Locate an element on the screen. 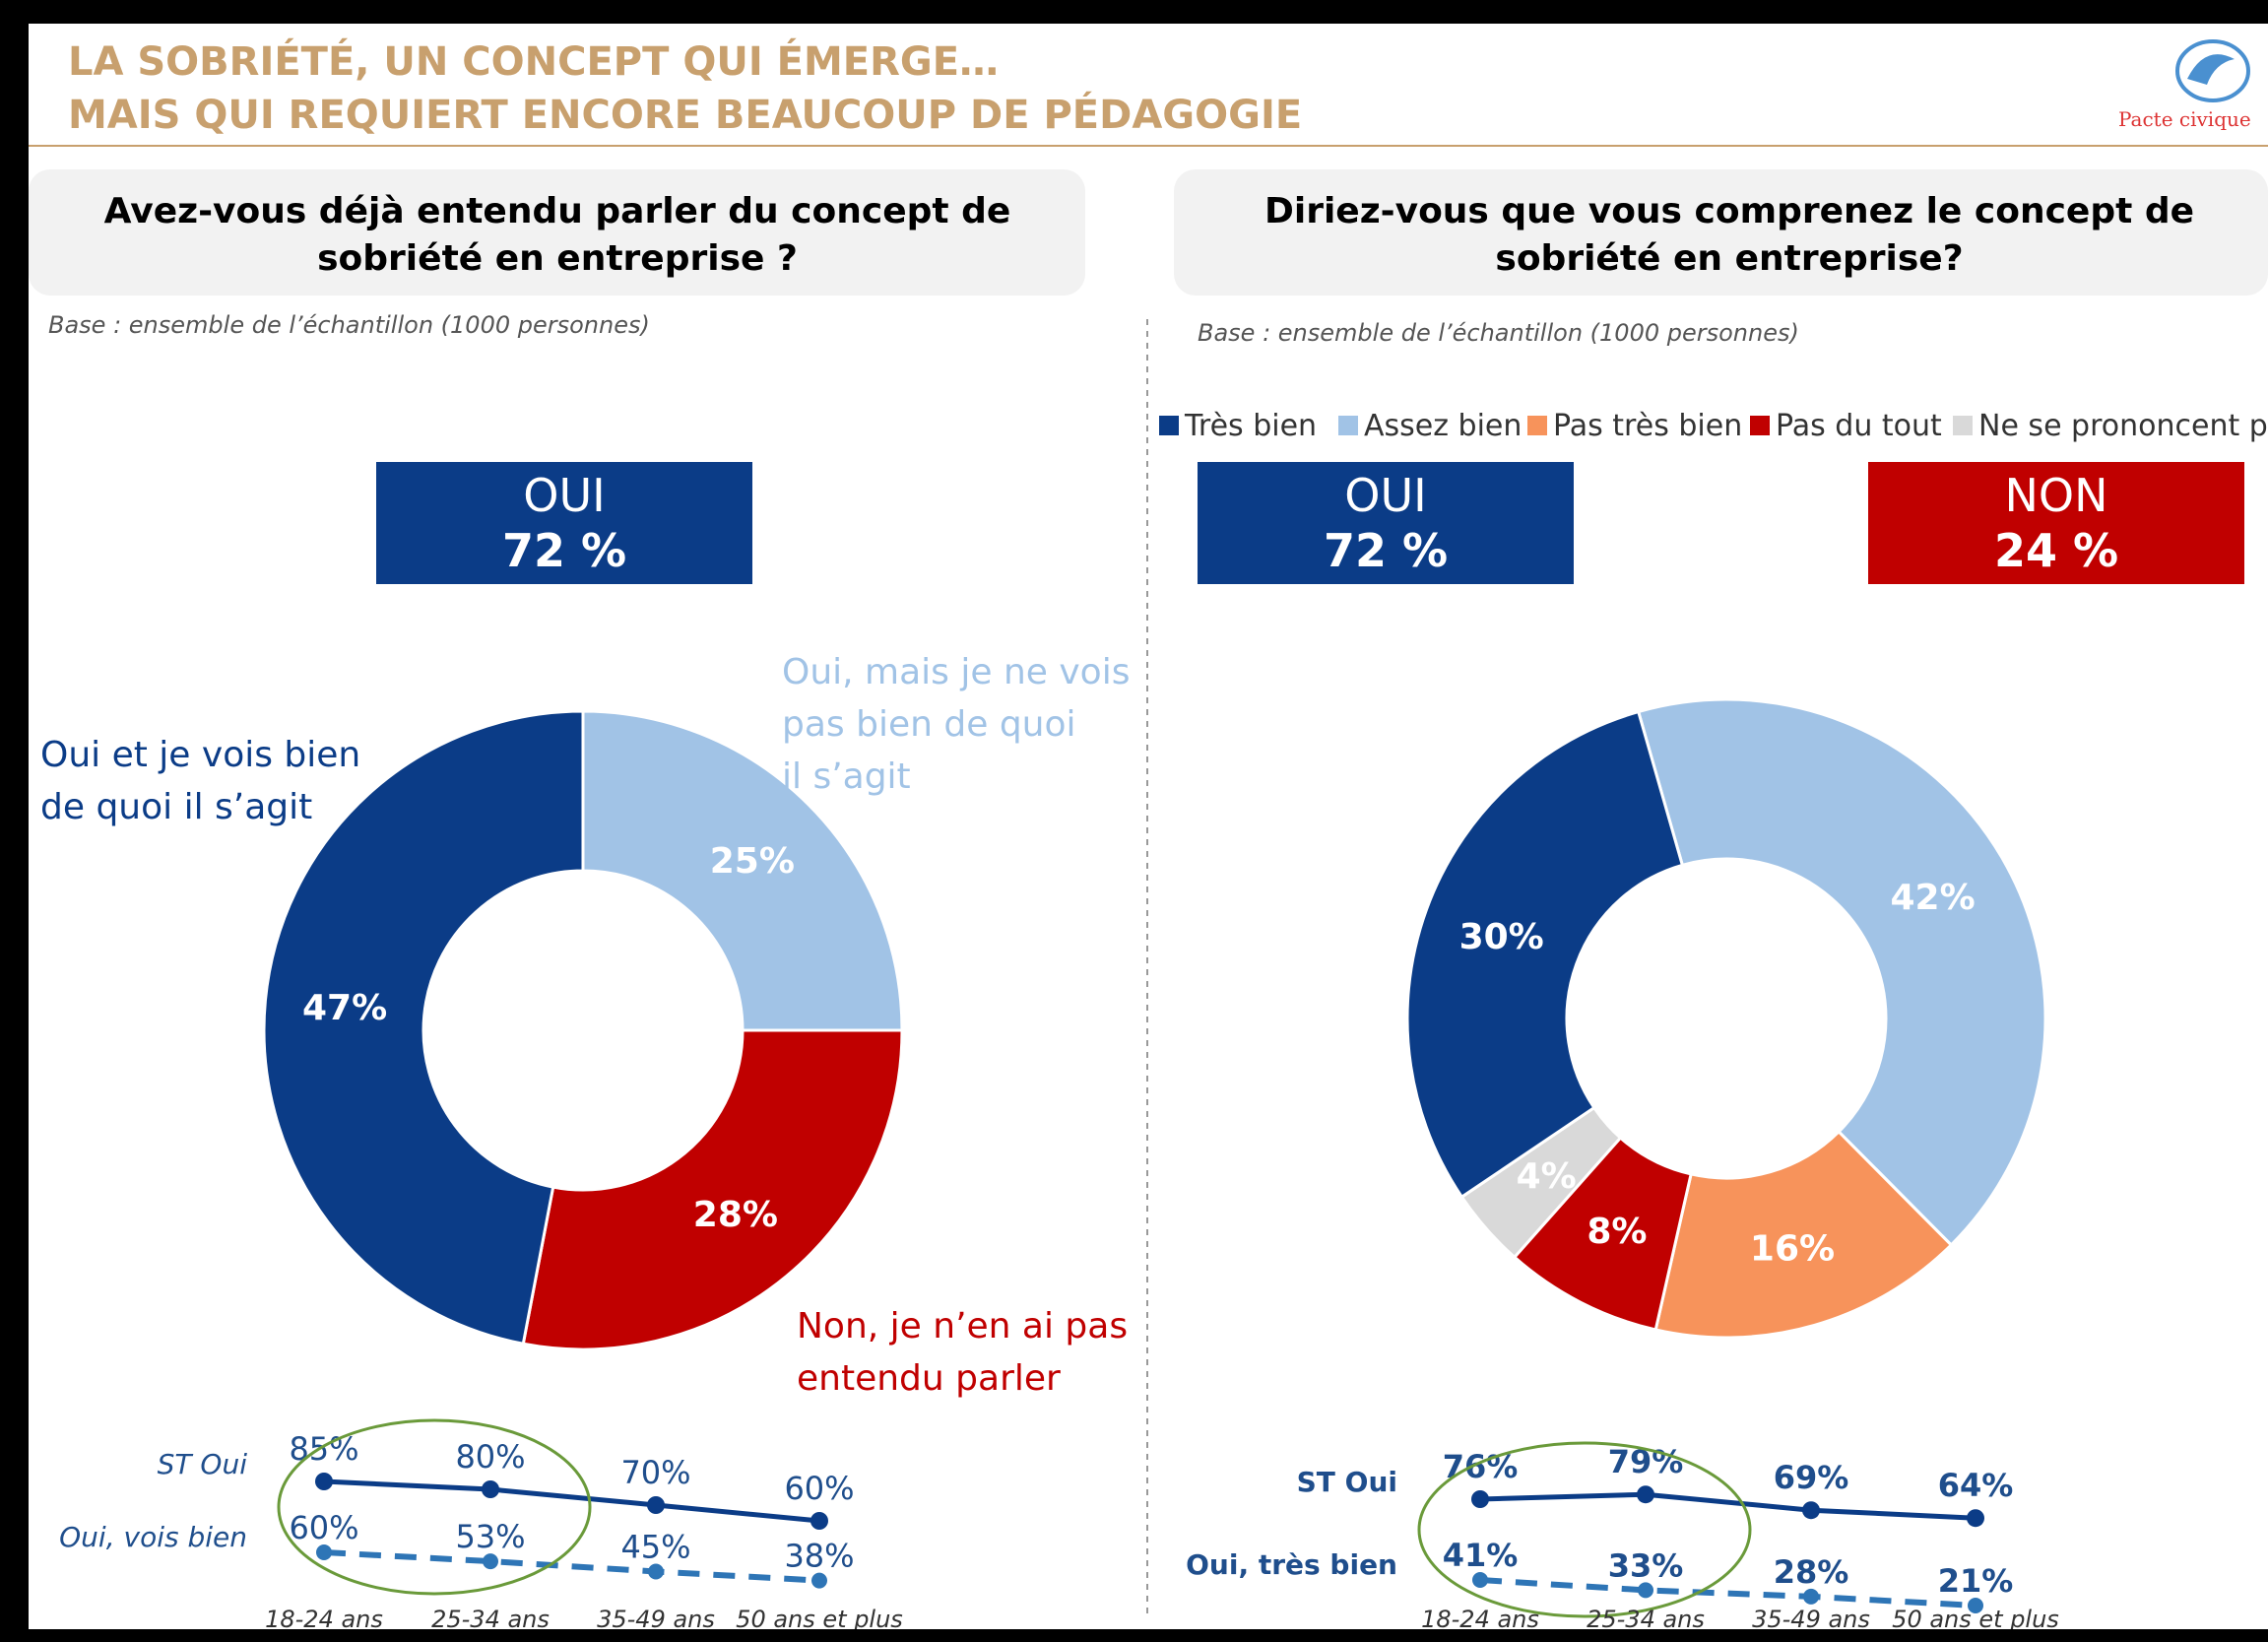 The height and width of the screenshot is (1642, 2268). left-age-highlight-ring is located at coordinates (434, 1507).